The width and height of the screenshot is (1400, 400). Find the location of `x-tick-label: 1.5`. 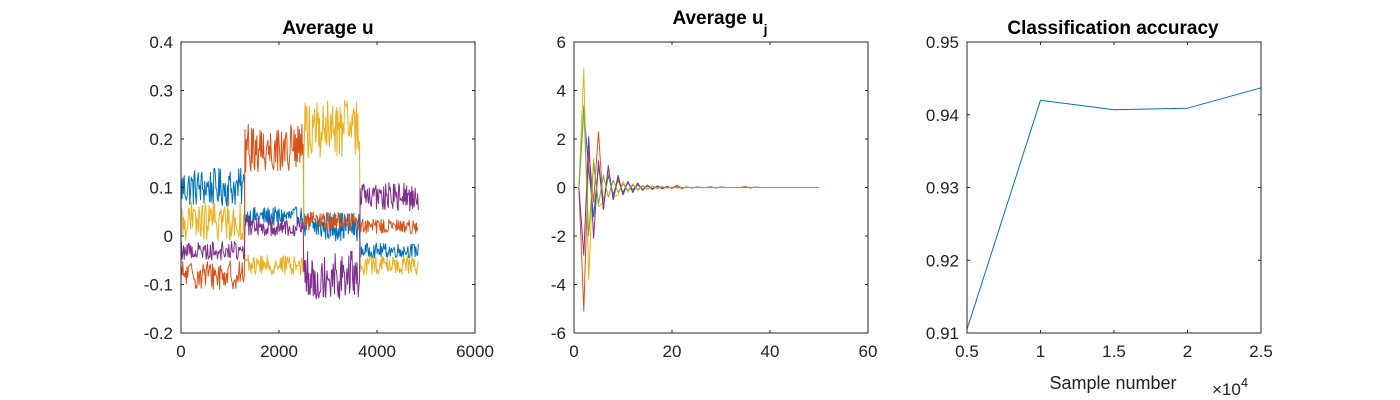

x-tick-label: 1.5 is located at coordinates (1114, 351).